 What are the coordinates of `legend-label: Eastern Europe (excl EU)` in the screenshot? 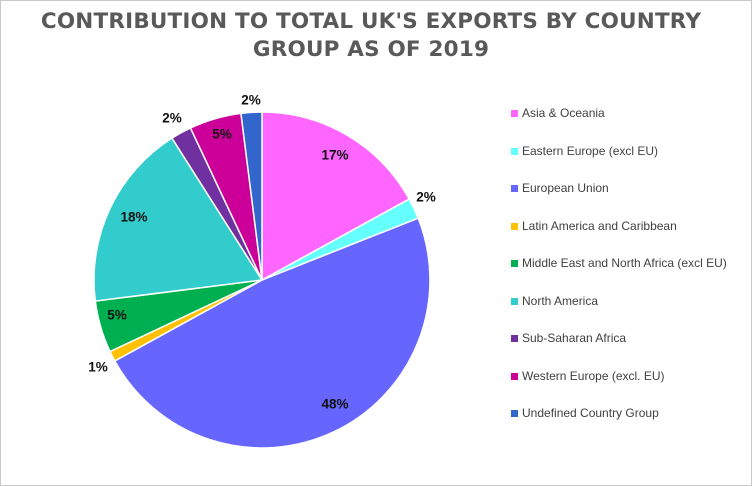 It's located at (590, 150).